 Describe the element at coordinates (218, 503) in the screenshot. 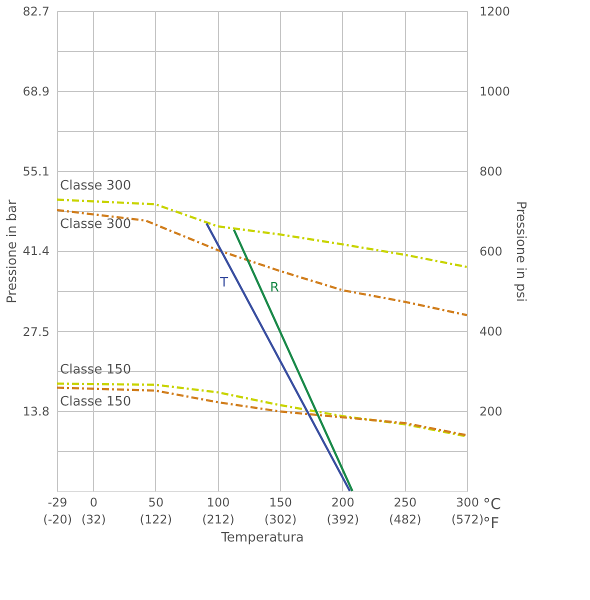

I see `x-tick-label: 100` at that location.